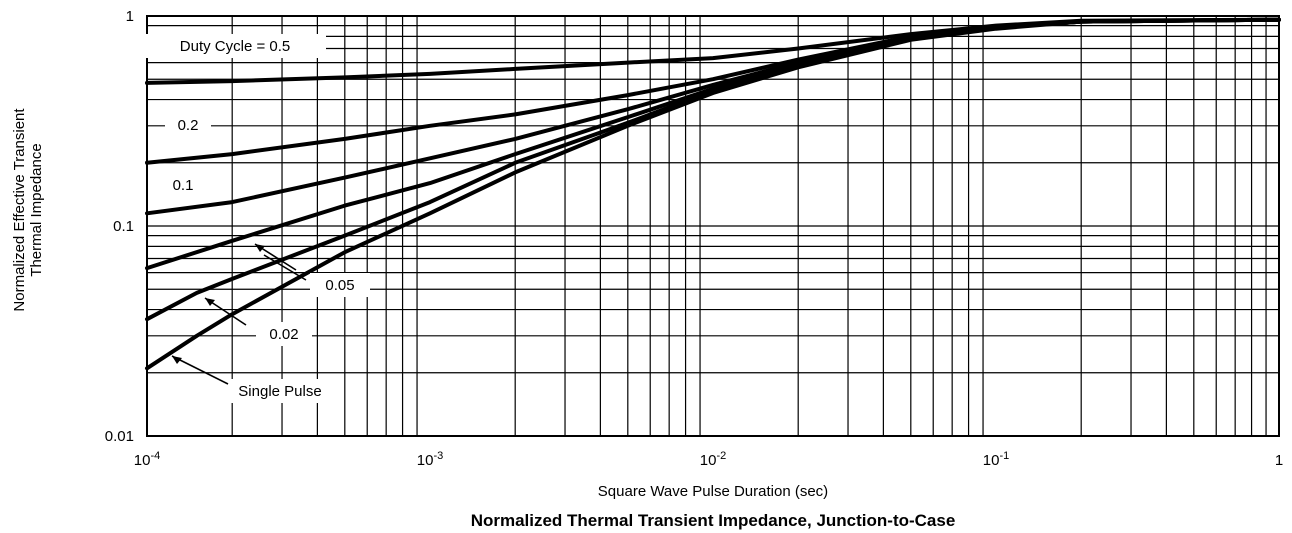 This screenshot has width=1292, height=533. Describe the element at coordinates (123, 226) in the screenshot. I see `y-tick-label: 0.1` at that location.